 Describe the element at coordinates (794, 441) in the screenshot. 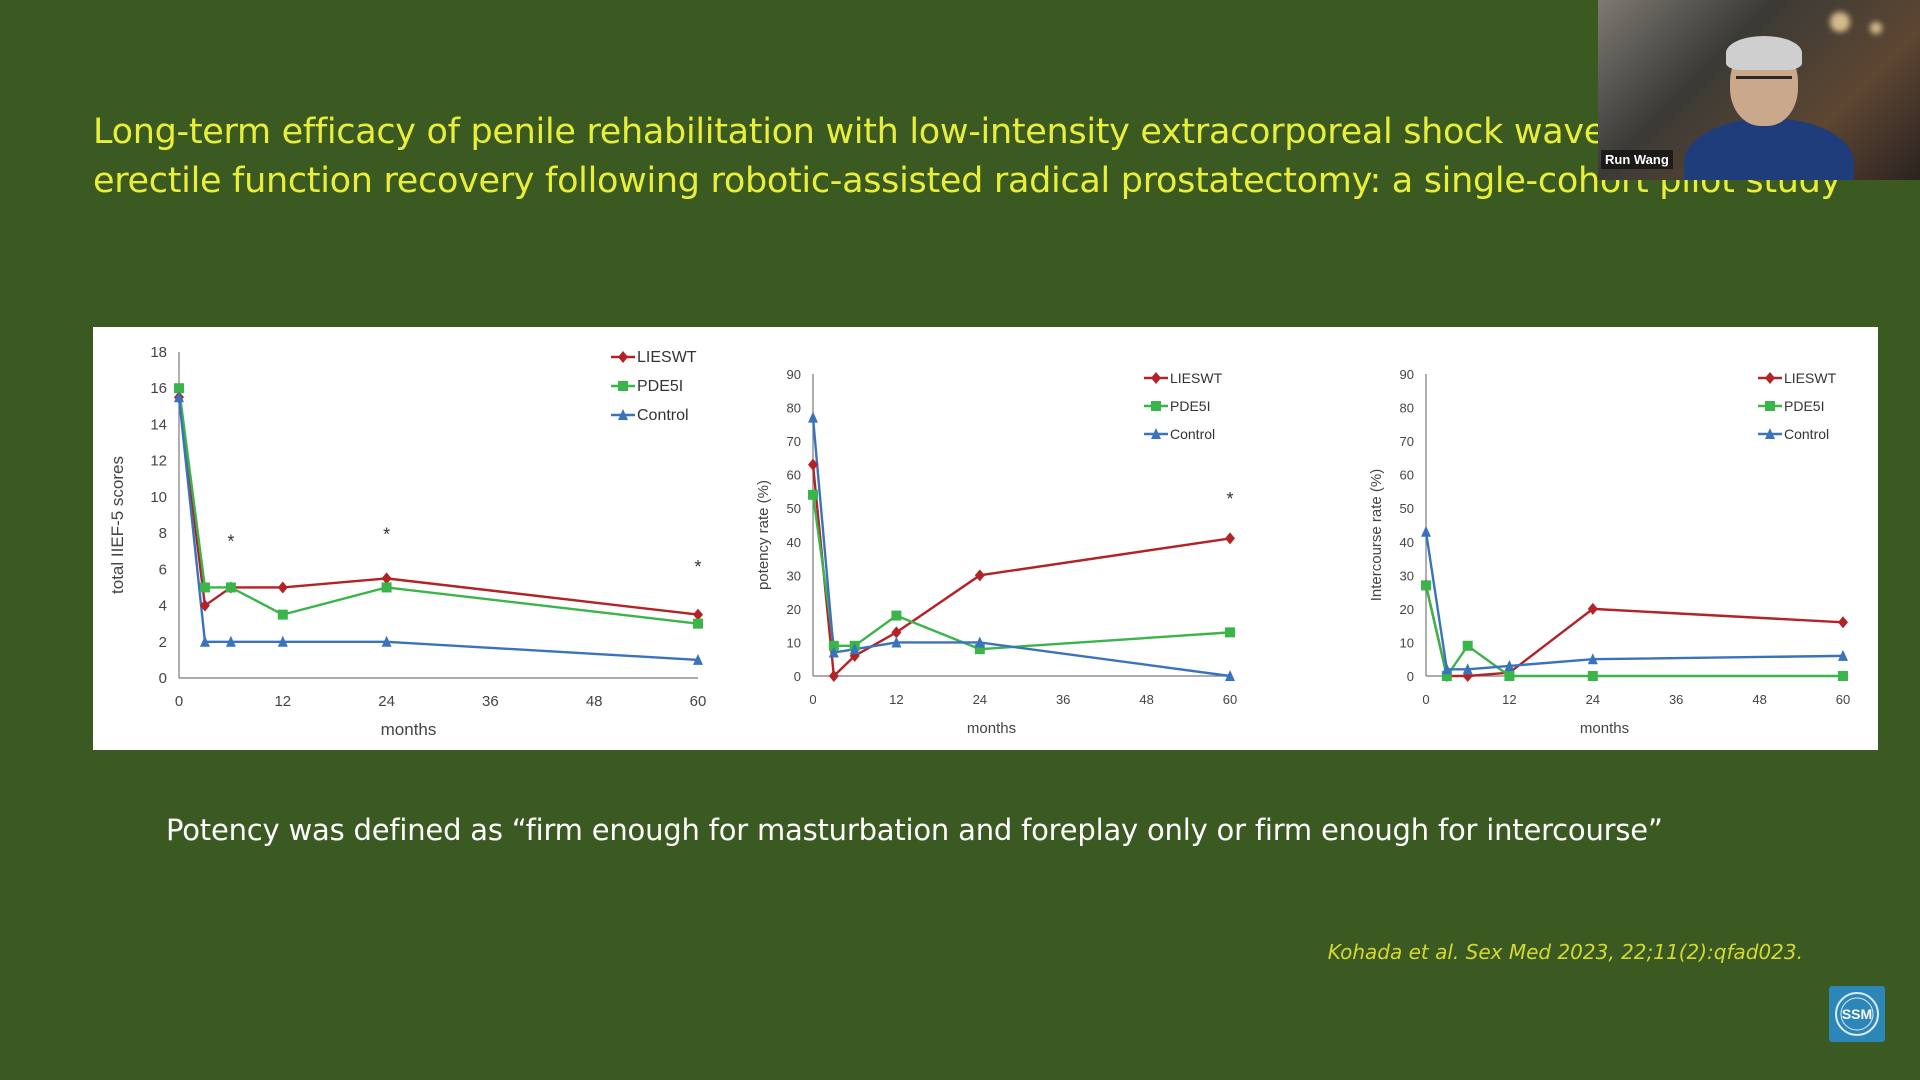

I see `y-tick-label: 70` at that location.